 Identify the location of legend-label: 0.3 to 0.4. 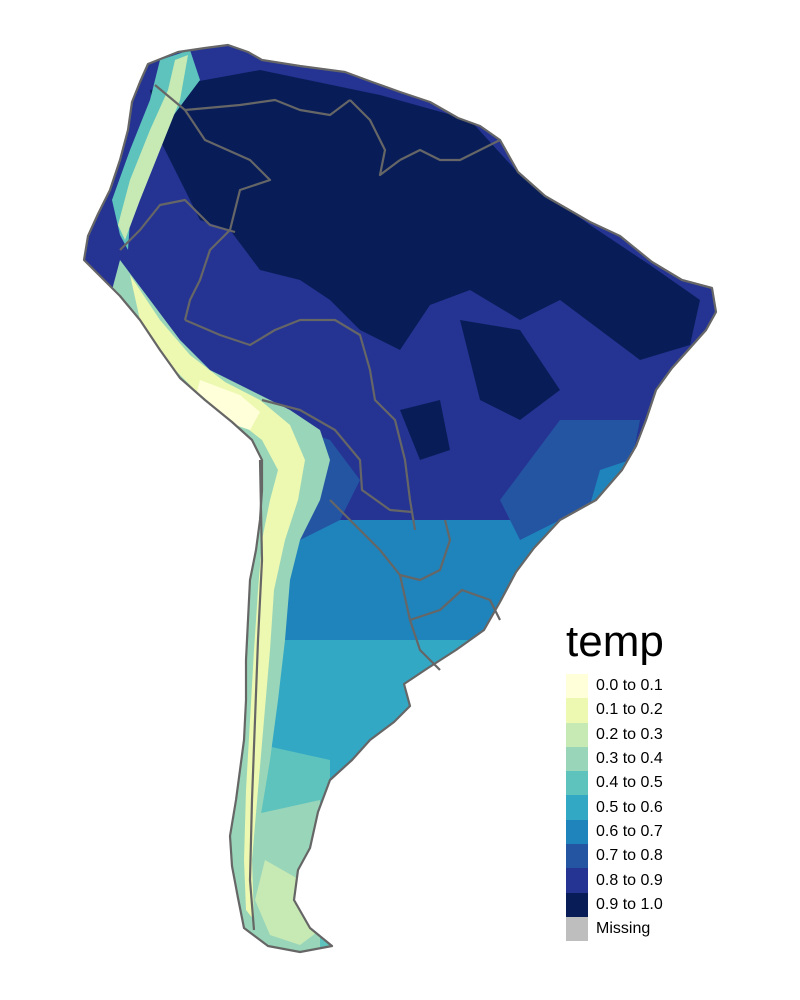
(629, 759).